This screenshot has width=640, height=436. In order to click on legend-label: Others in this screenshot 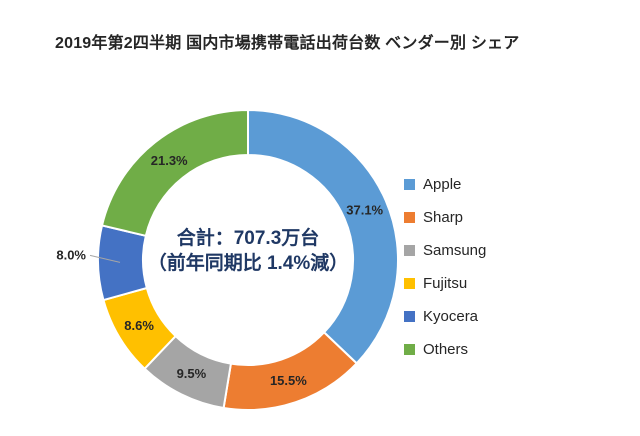, I will do `click(446, 349)`.